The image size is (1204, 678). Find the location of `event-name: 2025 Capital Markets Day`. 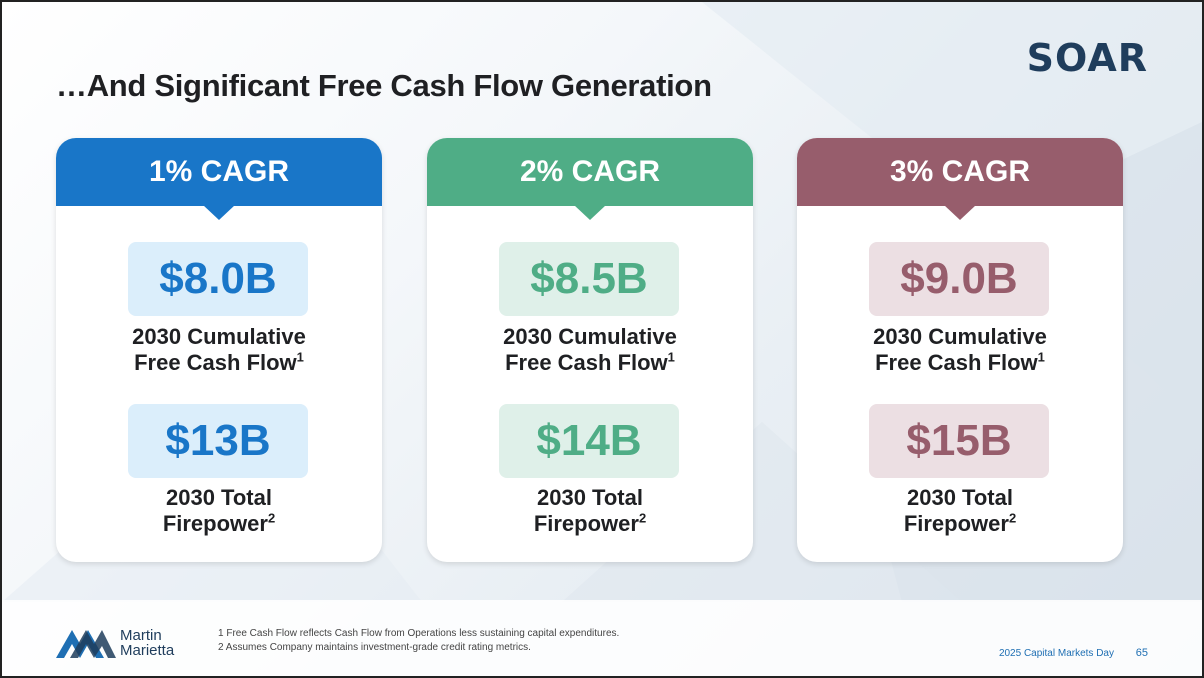

event-name: 2025 Capital Markets Day is located at coordinates (1056, 653).